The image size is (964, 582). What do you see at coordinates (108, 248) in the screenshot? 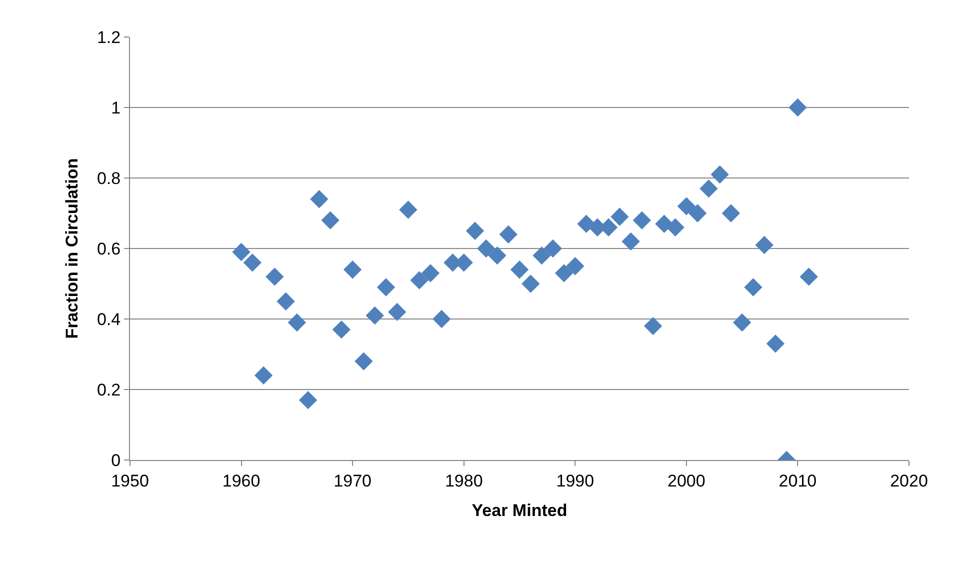
I see `y-tick-label: 0.6` at bounding box center [108, 248].